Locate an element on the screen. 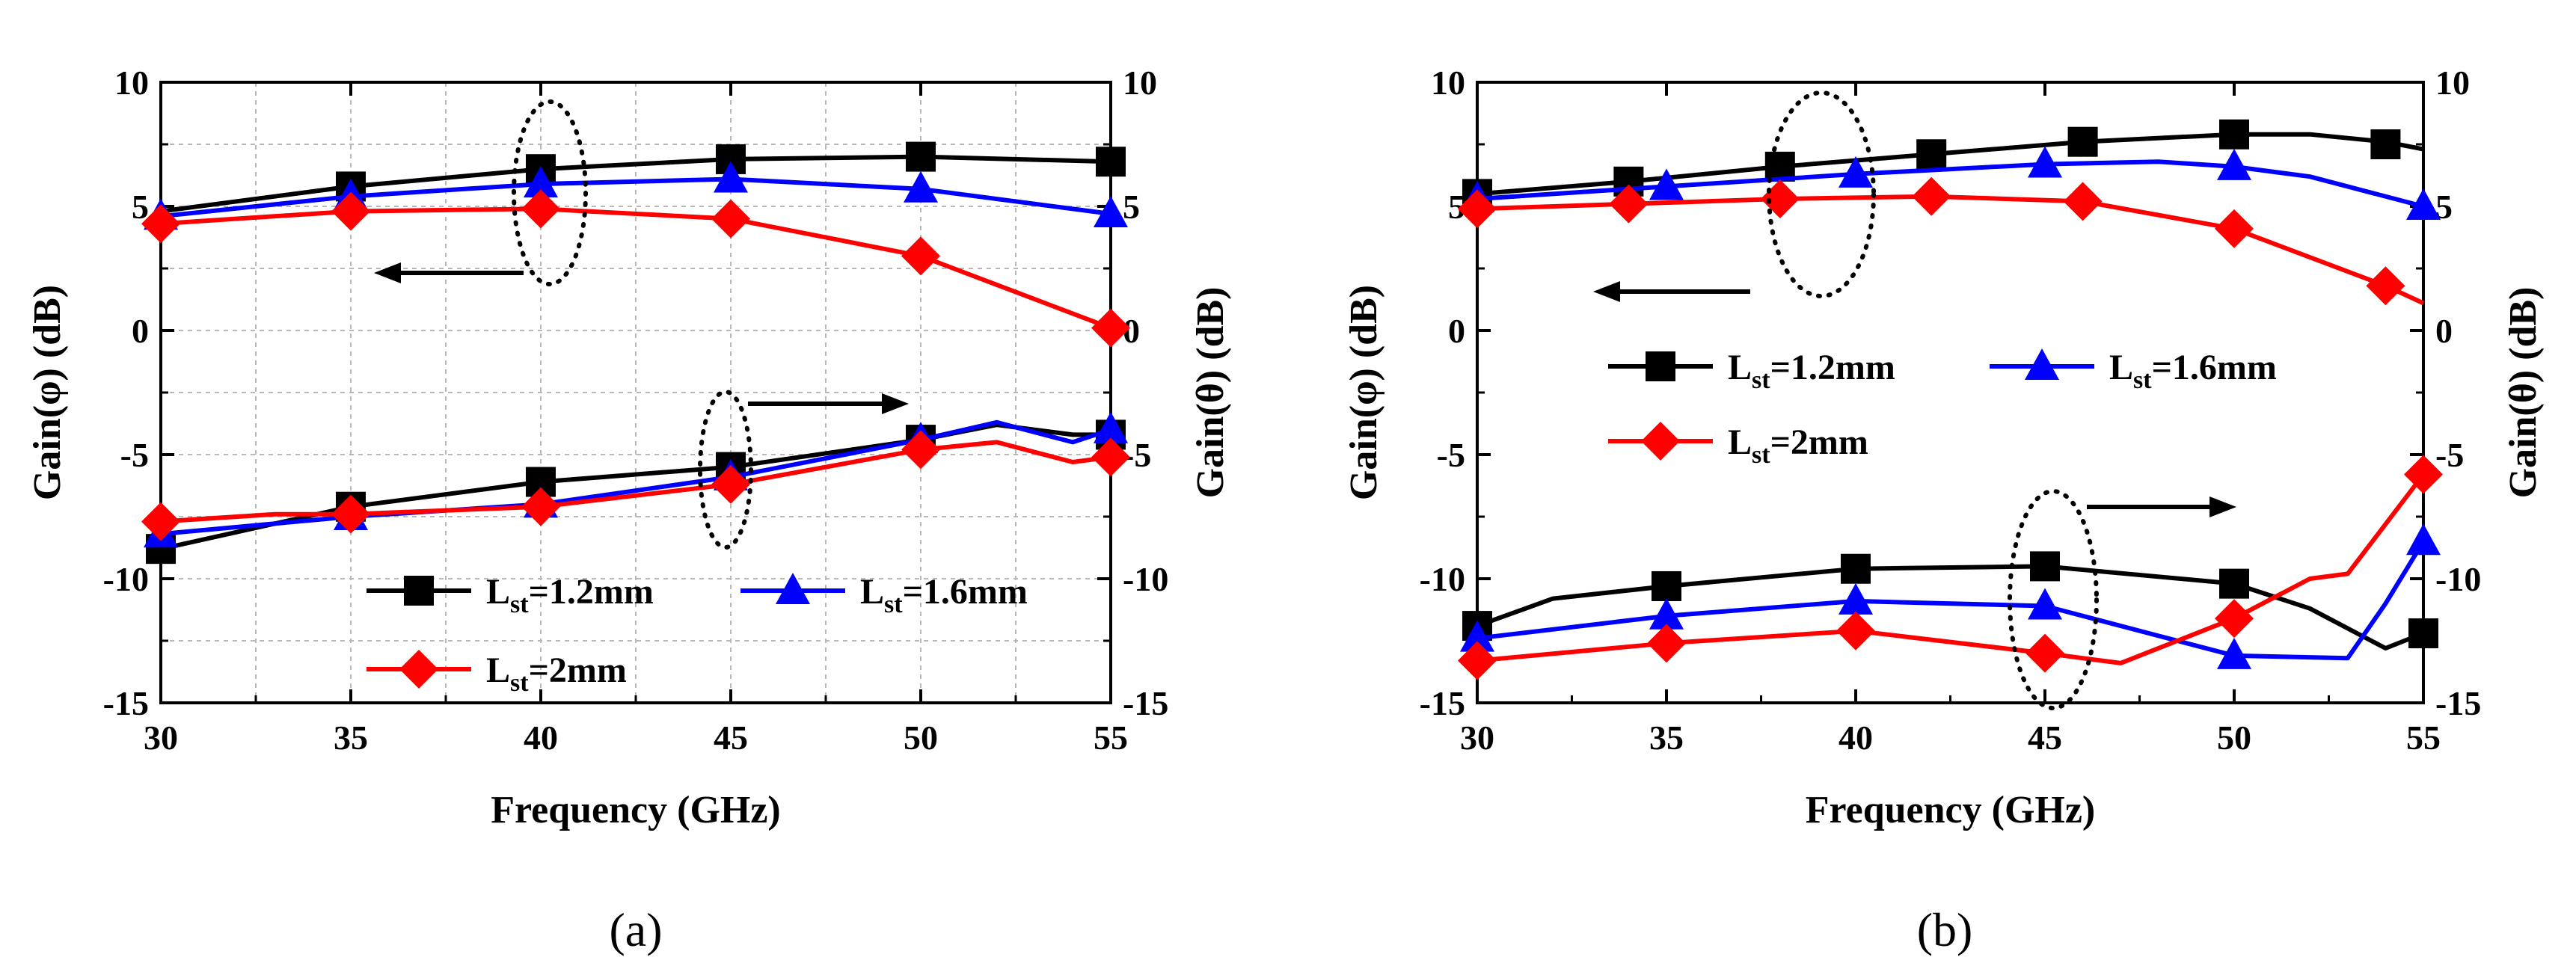  y-right-tick-label: -5 is located at coordinates (2449, 455).